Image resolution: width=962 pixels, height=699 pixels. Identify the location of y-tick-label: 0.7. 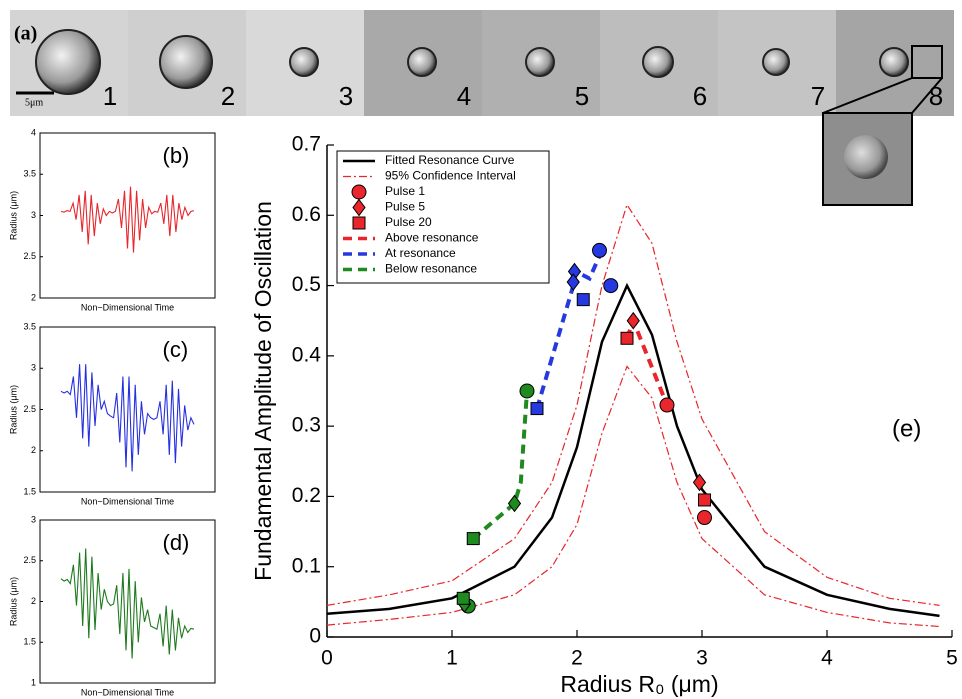
(306, 144).